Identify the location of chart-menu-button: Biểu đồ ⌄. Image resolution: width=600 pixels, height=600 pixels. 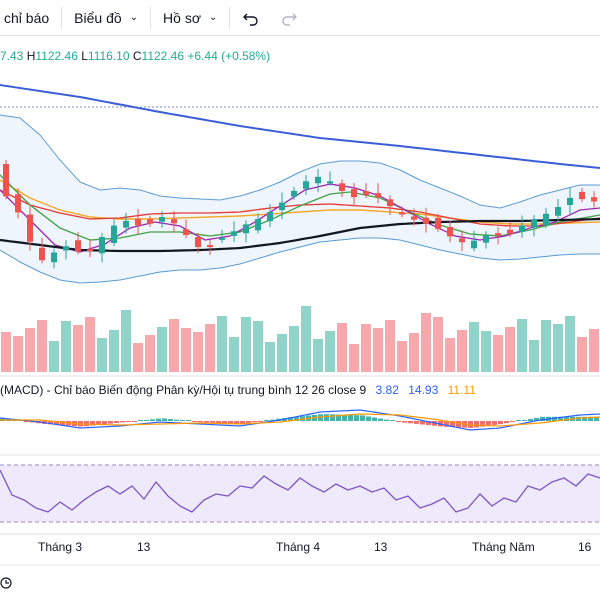
(106, 18).